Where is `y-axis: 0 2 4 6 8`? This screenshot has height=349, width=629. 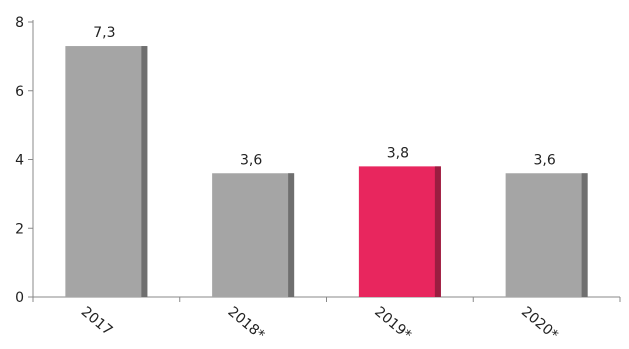
y-axis: 0 2 4 6 8 is located at coordinates (24, 160).